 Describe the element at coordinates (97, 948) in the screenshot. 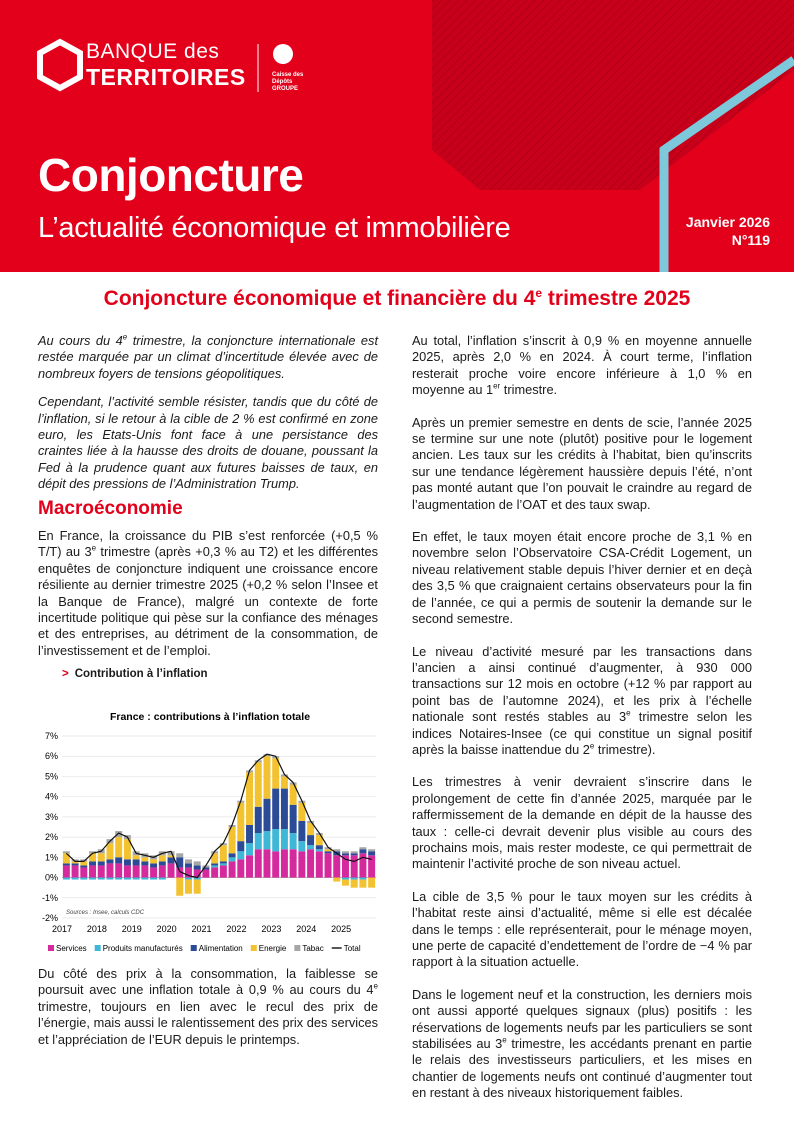

I see `legend-key` at that location.